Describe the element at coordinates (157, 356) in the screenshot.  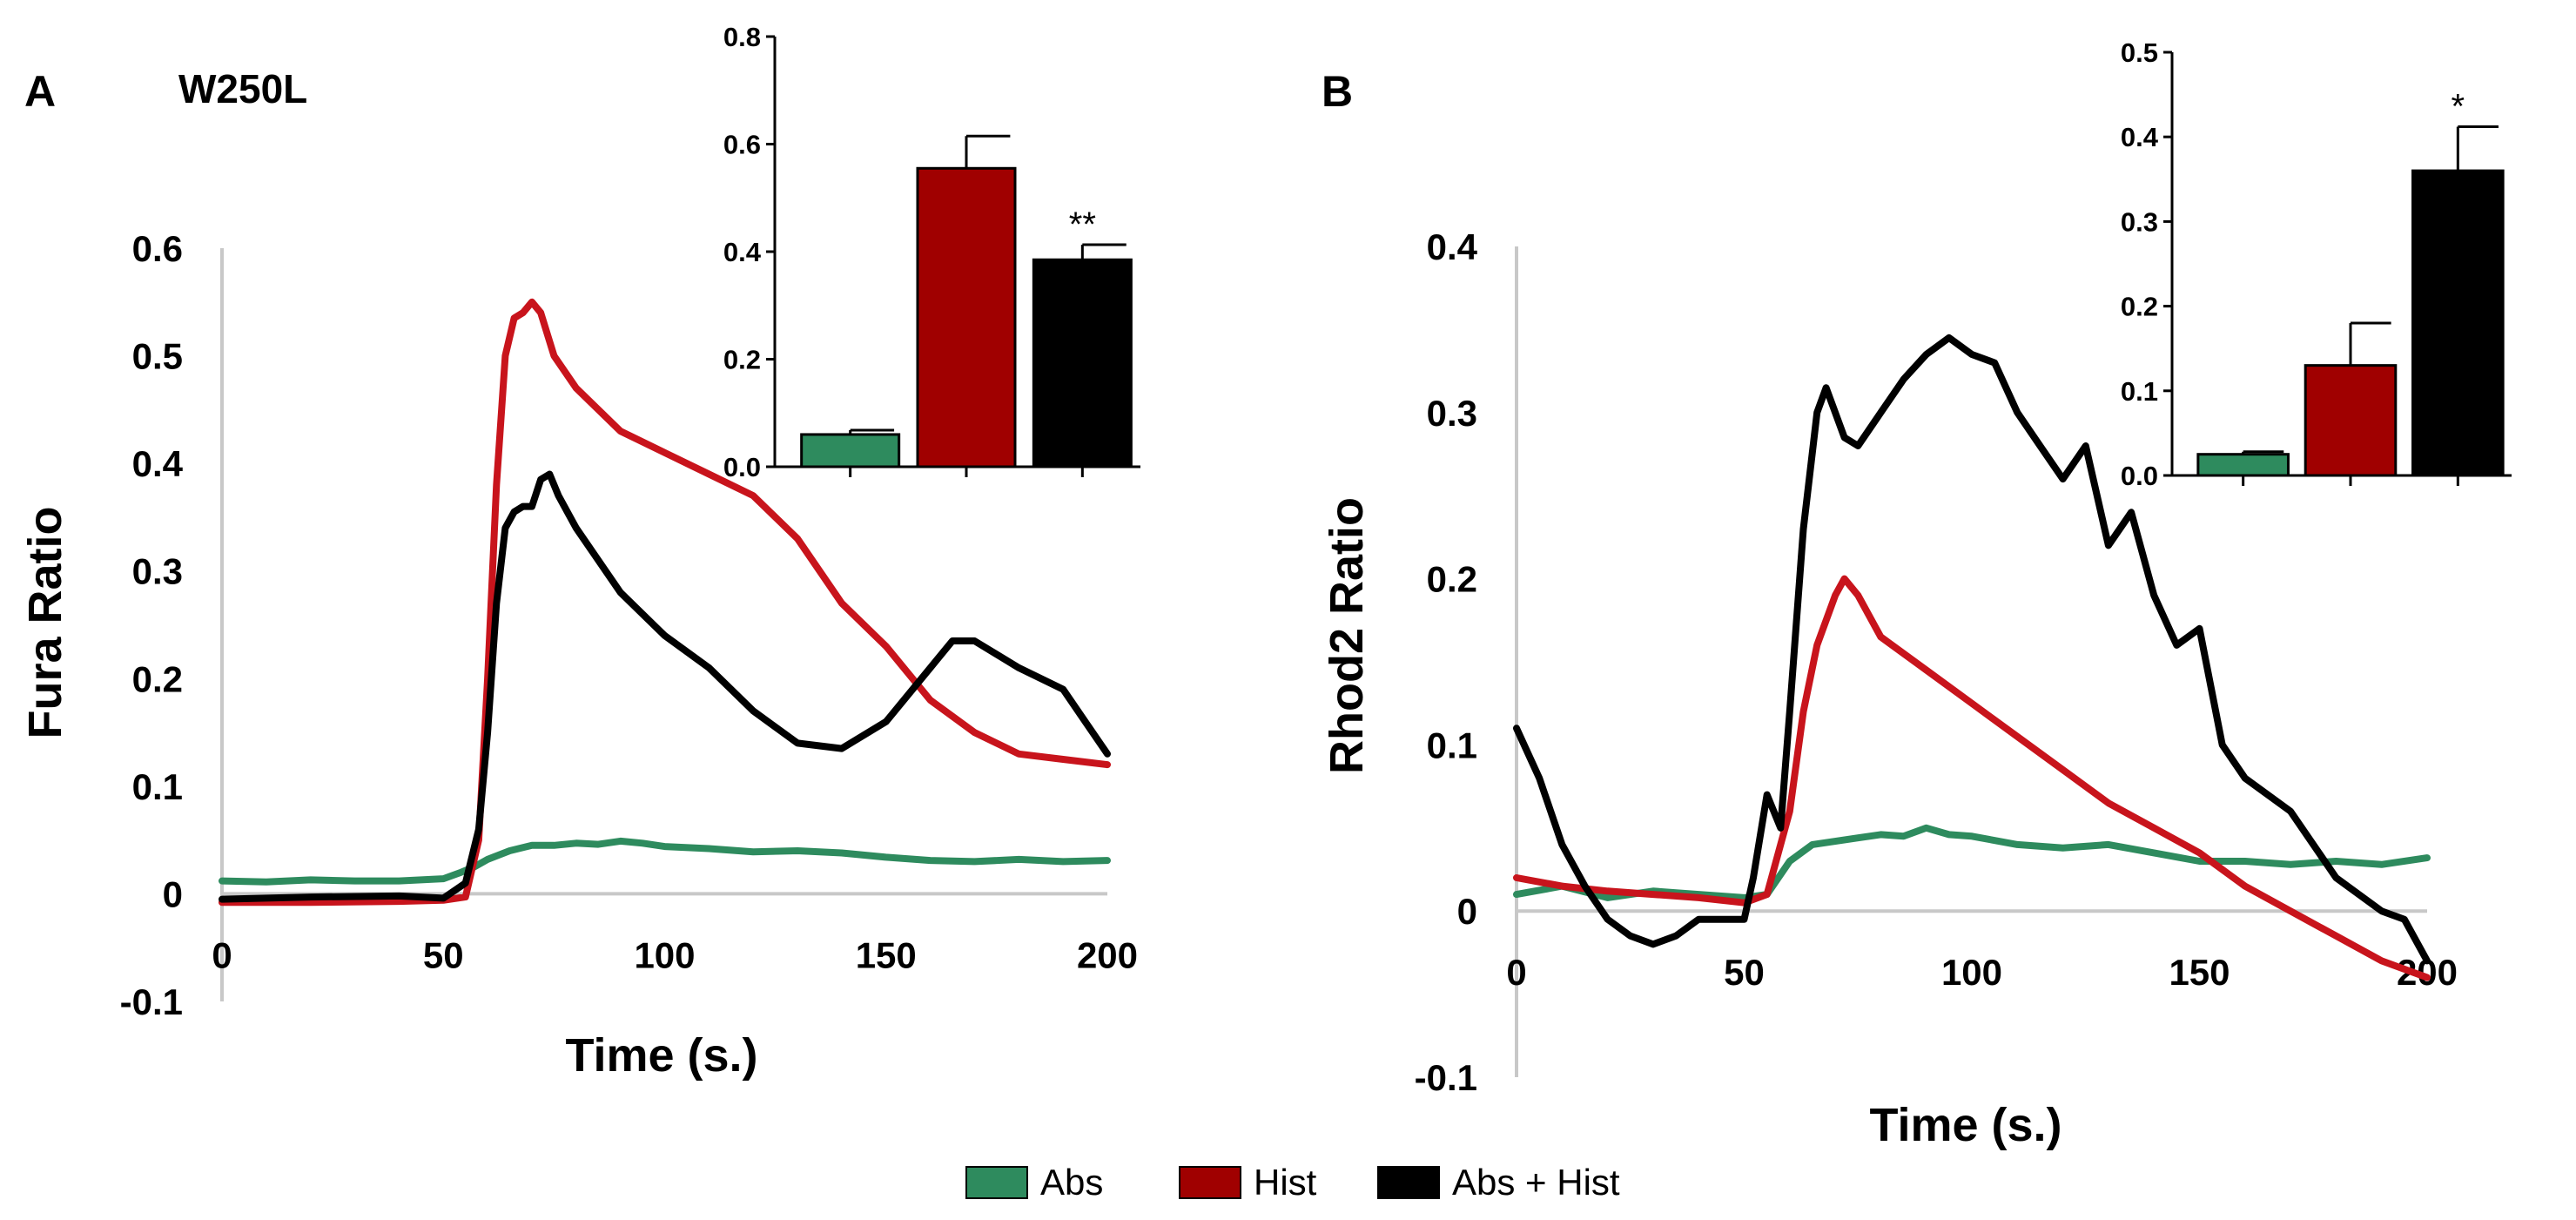
I see `y-tick-label: 0.5` at that location.